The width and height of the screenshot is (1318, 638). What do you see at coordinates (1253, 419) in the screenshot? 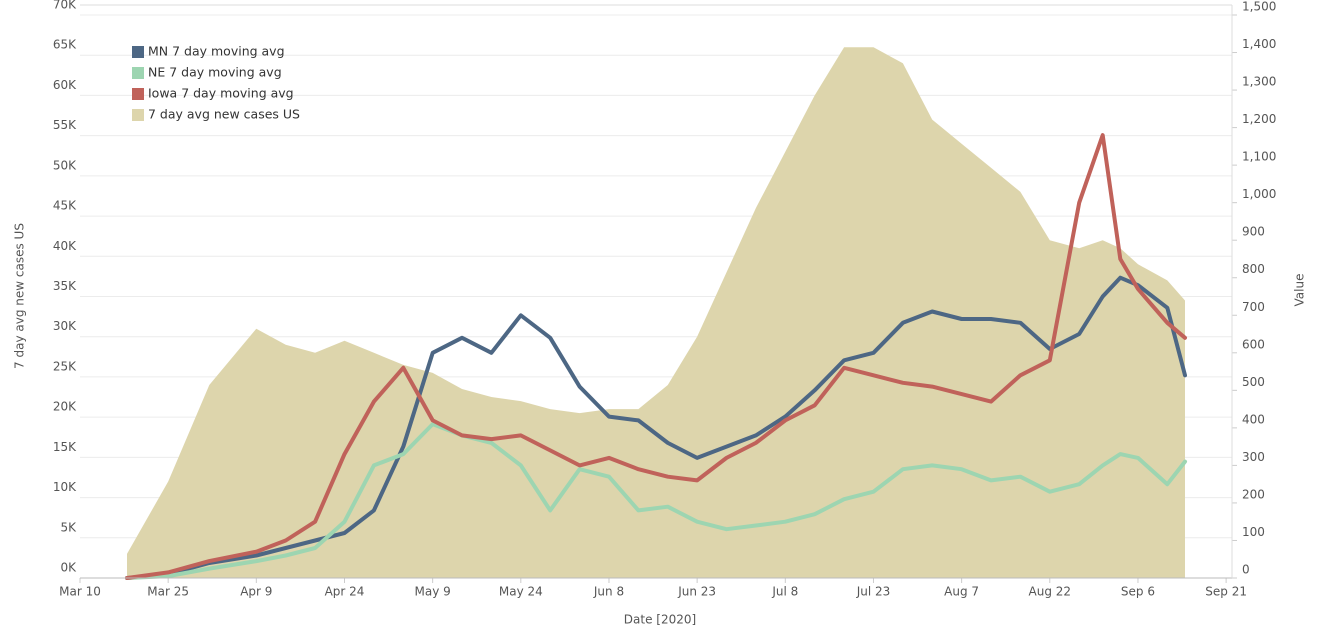
I see `y2-tick-label: 400` at bounding box center [1253, 419].